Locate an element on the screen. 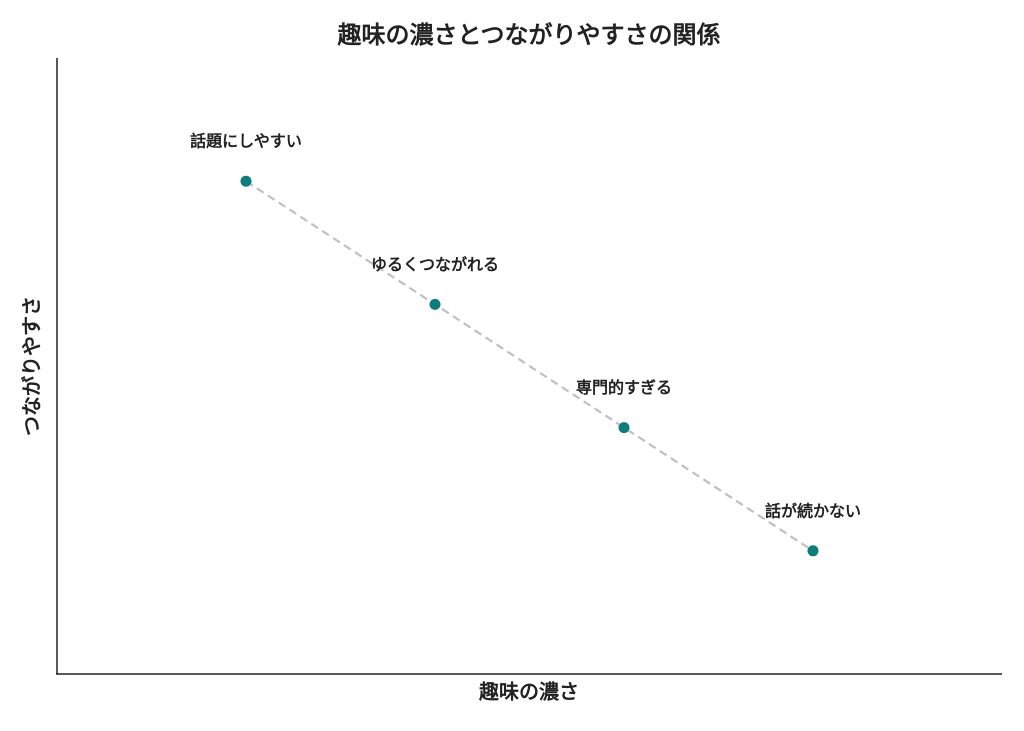 The image size is (1024, 731). chart-title: 趣味の濃さとつながりやすさの関係 is located at coordinates (528, 35).